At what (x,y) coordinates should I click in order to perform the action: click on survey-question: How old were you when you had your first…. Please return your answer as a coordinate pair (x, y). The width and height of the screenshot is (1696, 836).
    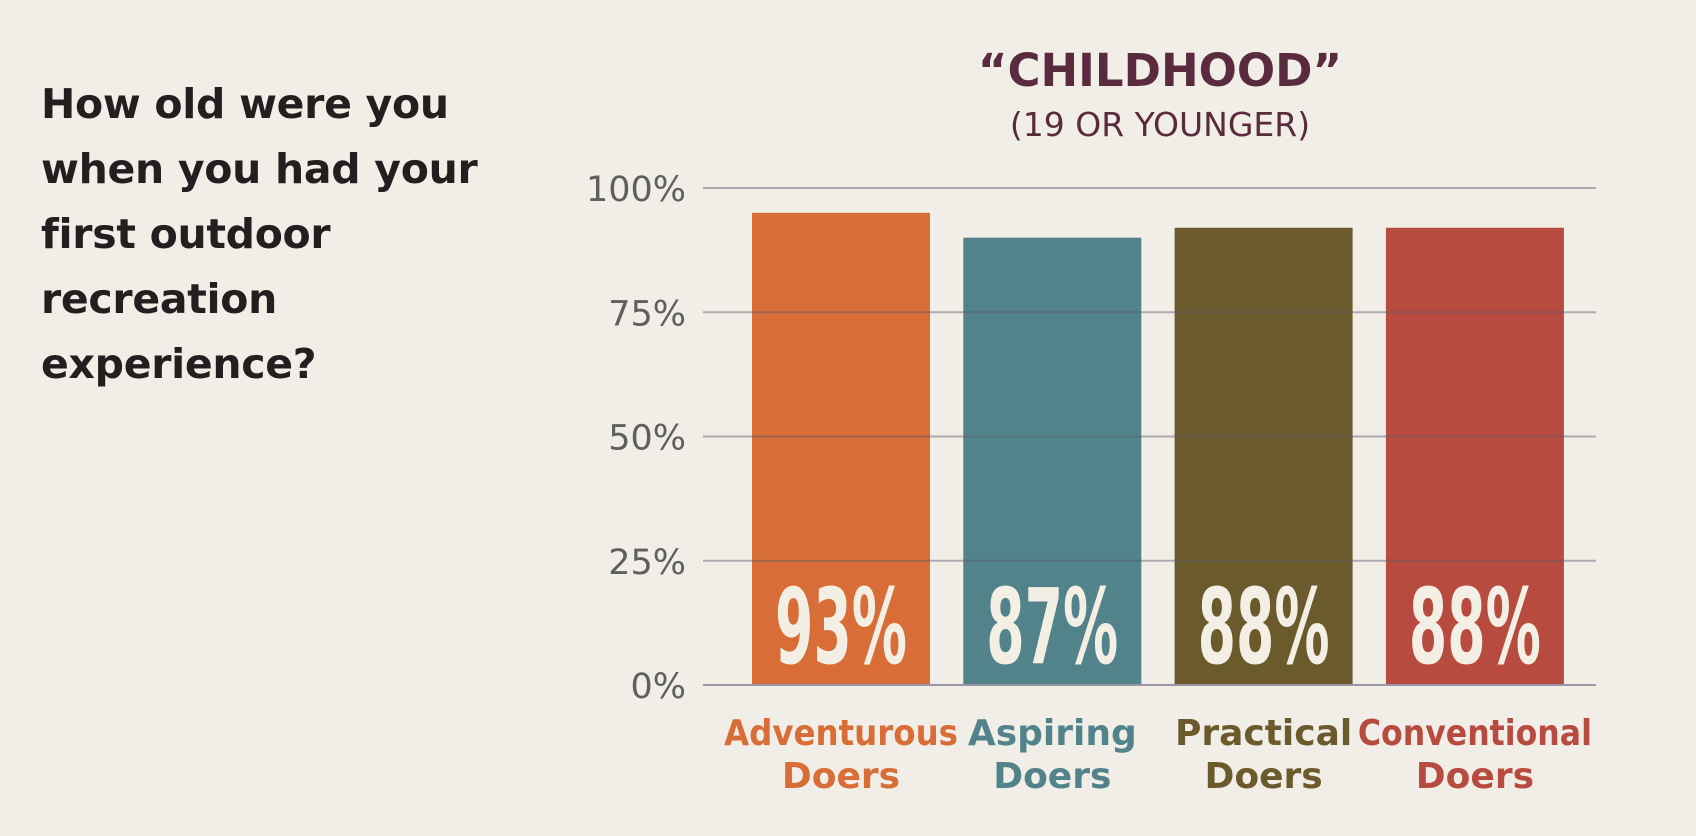
    Looking at the image, I should click on (259, 234).